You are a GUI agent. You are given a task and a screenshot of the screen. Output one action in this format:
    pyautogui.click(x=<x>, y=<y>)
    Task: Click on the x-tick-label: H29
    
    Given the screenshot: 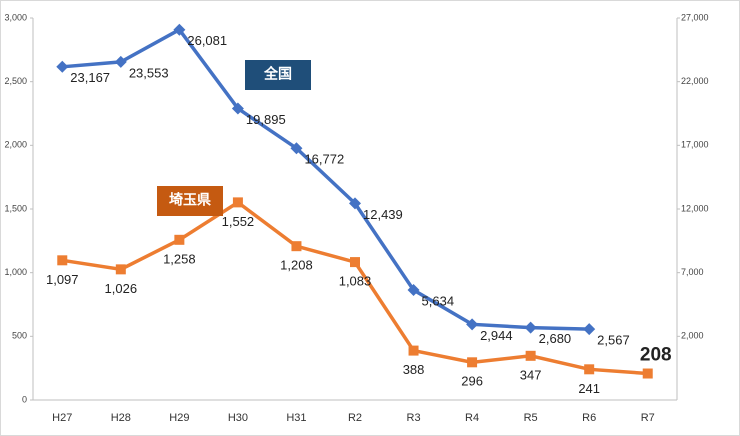 What is the action you would take?
    pyautogui.click(x=179, y=418)
    